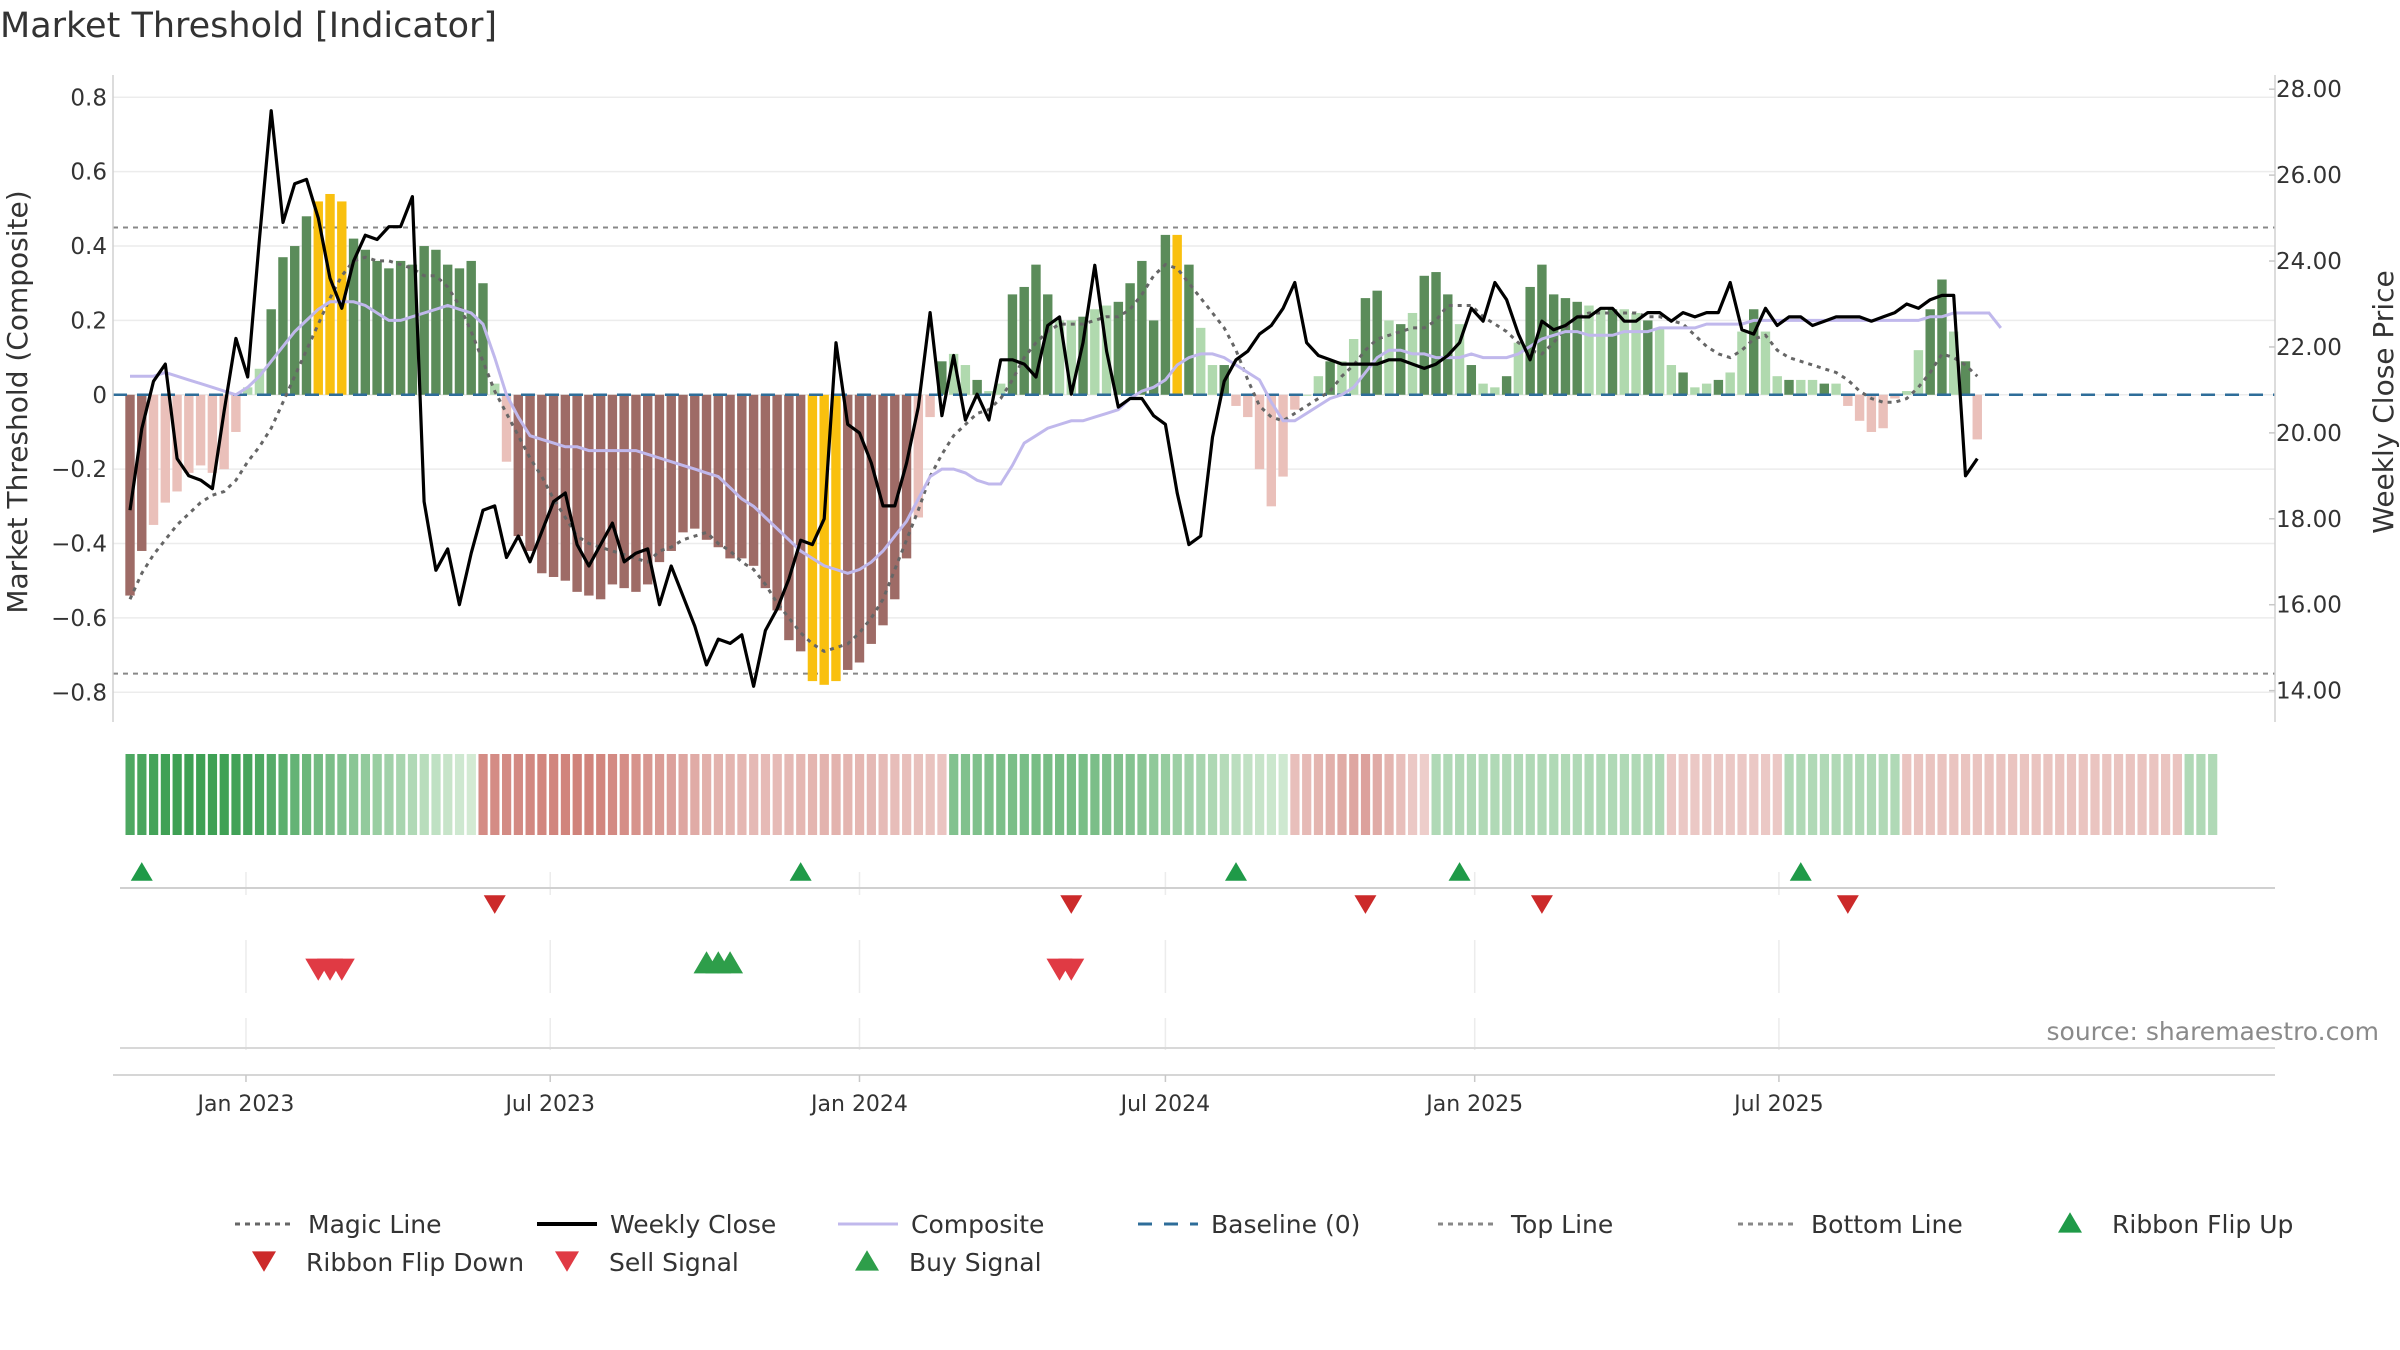 The width and height of the screenshot is (2400, 1350). What do you see at coordinates (375, 1224) in the screenshot?
I see `legend-label: Magic Line` at bounding box center [375, 1224].